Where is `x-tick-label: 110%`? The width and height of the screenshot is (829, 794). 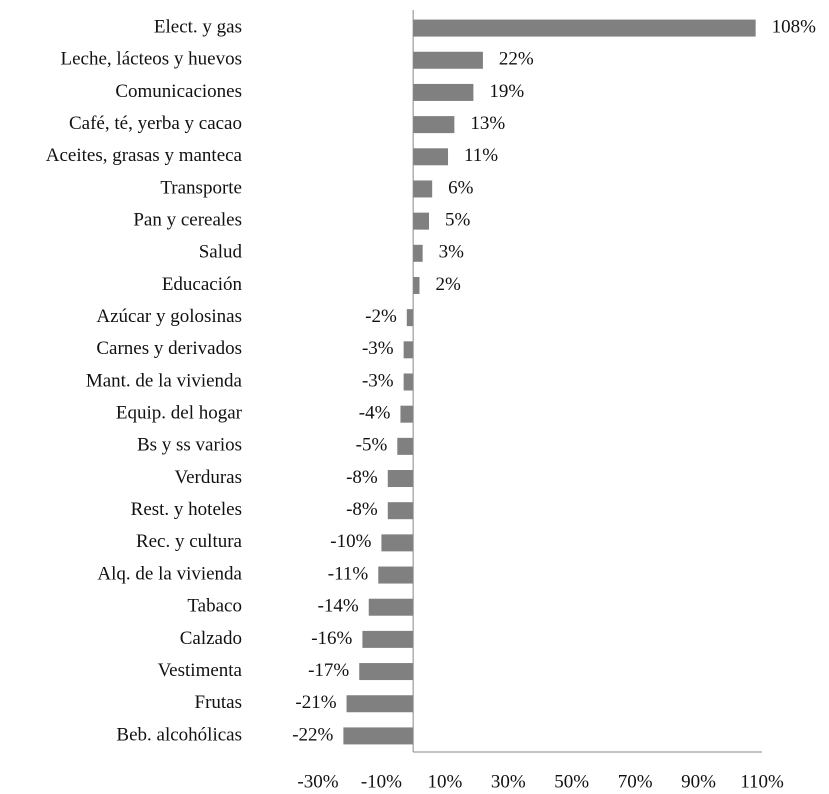
x-tick-label: 110% is located at coordinates (762, 781).